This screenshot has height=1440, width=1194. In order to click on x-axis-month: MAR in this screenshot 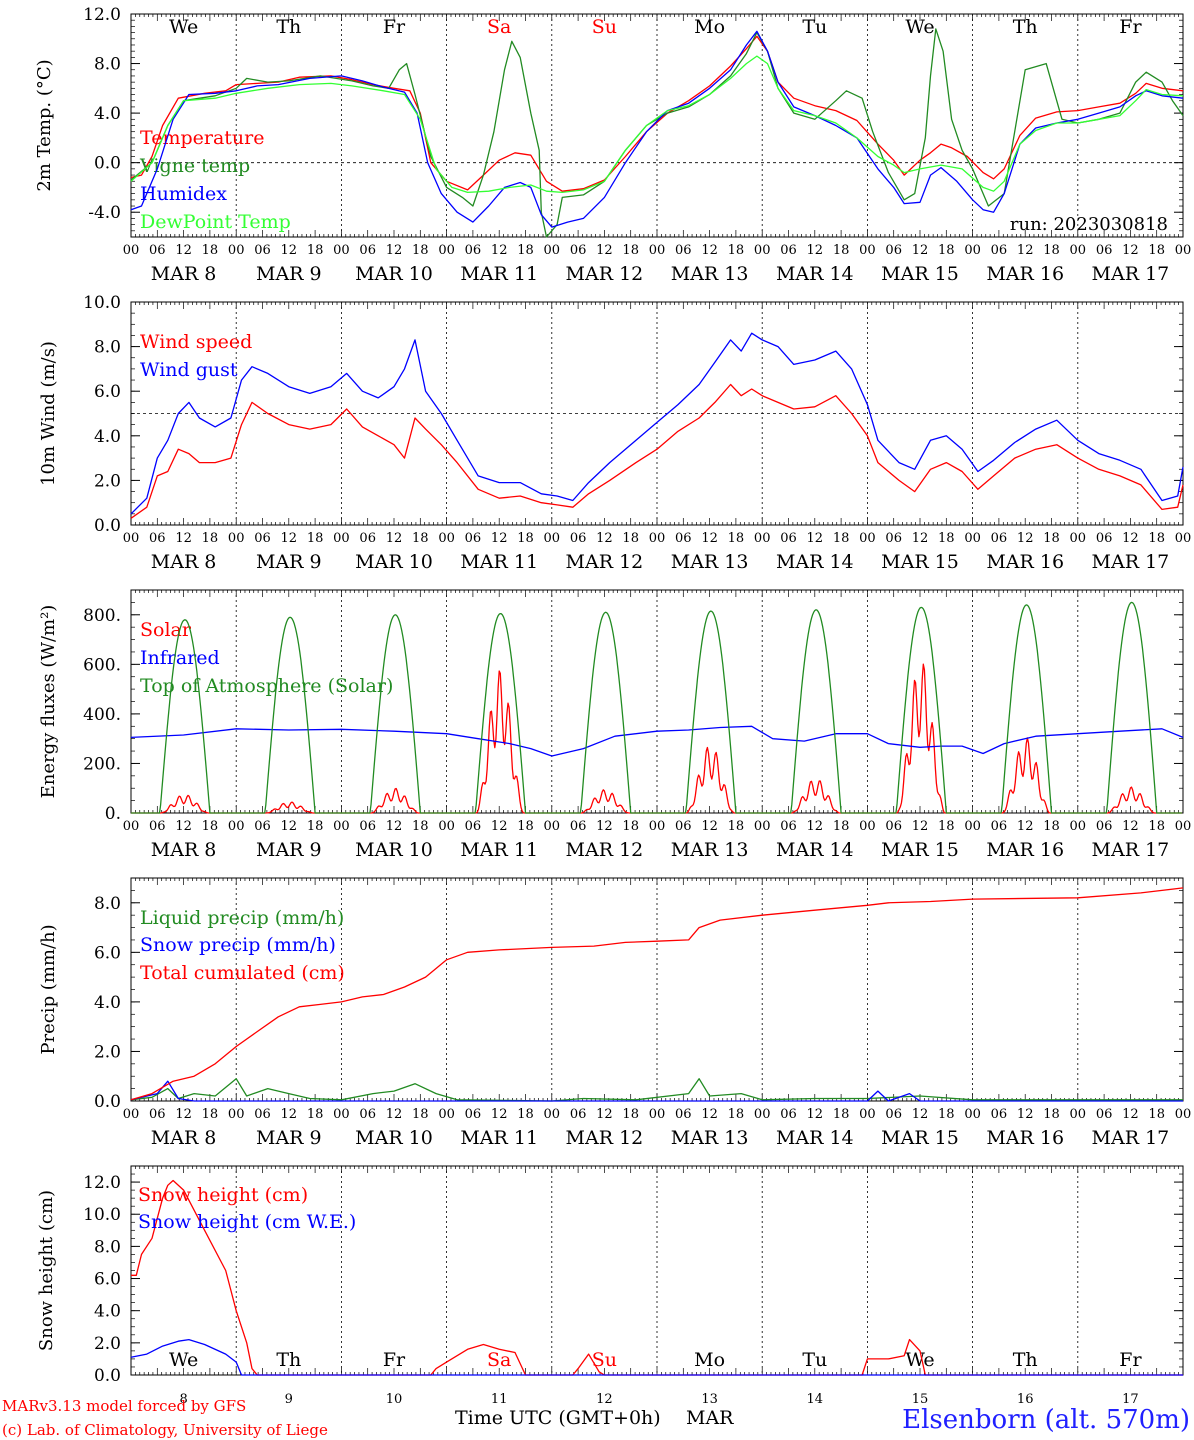, I will do `click(710, 1418)`.